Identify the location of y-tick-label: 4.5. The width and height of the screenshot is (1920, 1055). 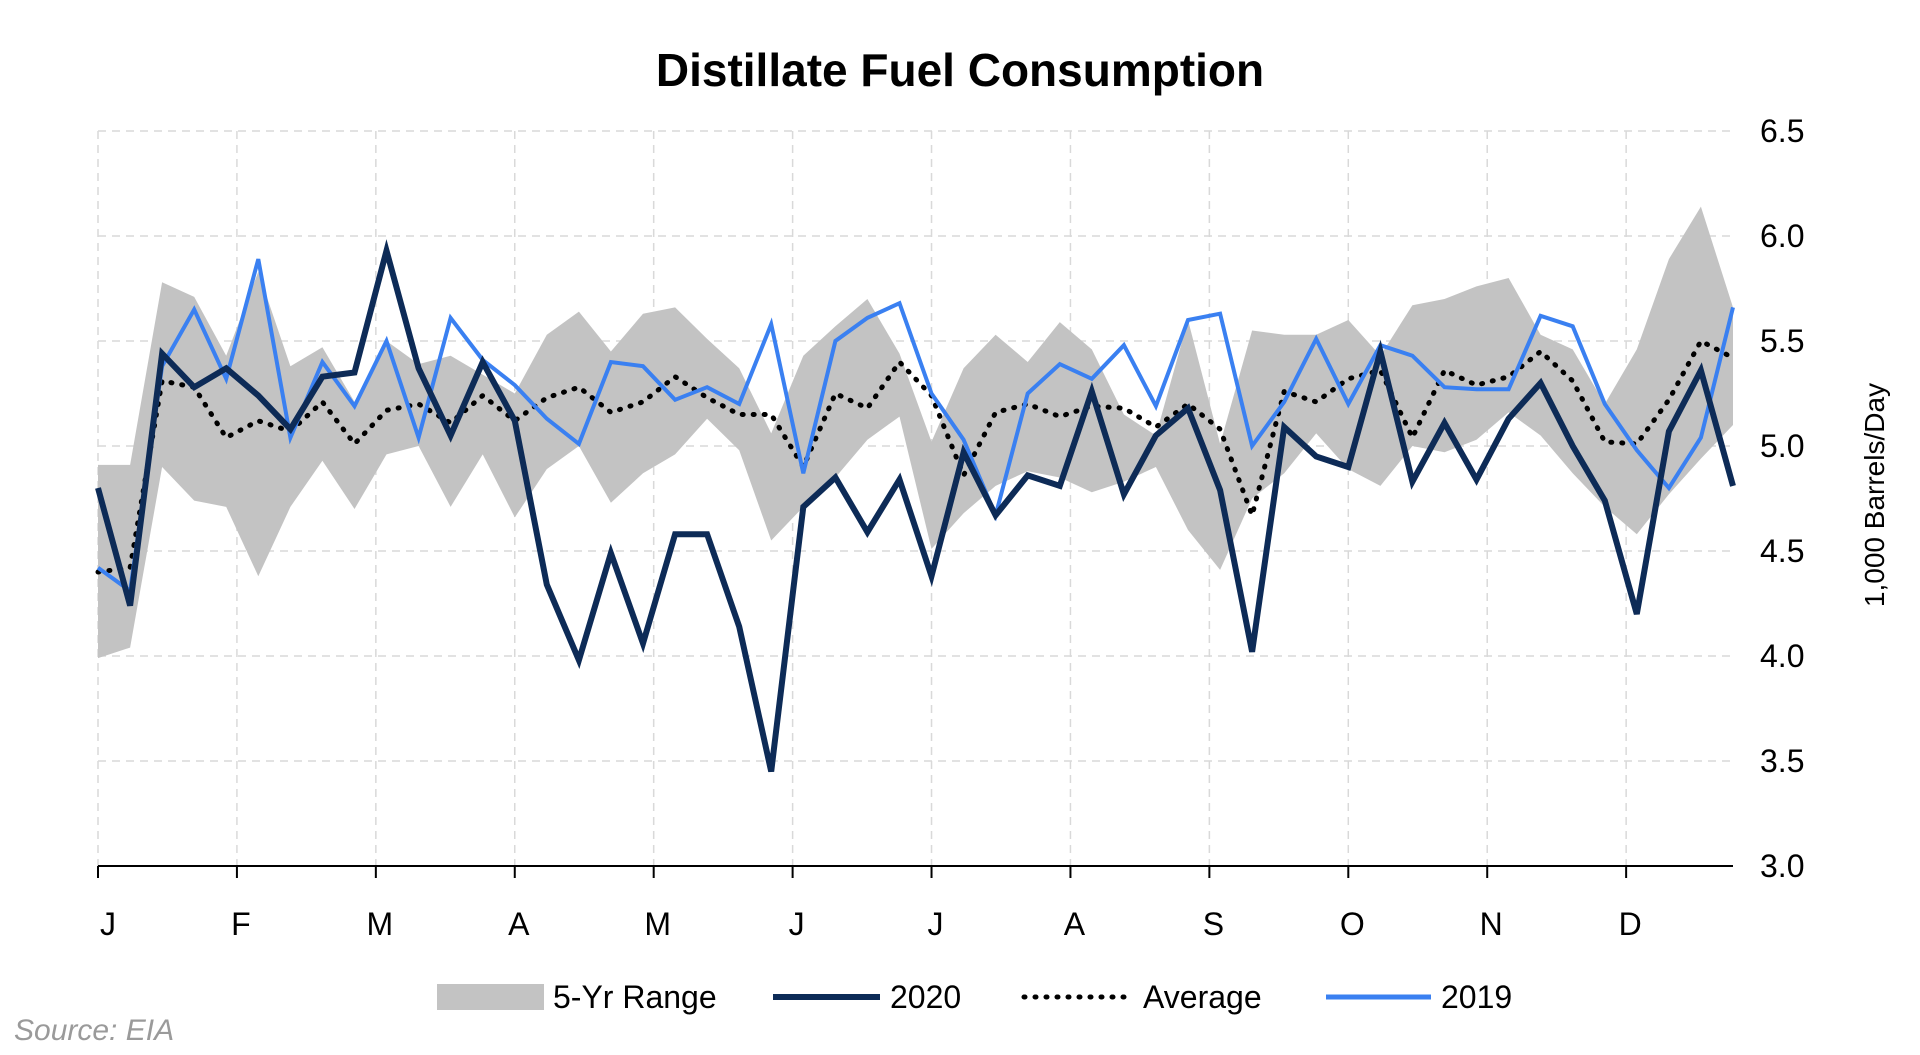
(1782, 551).